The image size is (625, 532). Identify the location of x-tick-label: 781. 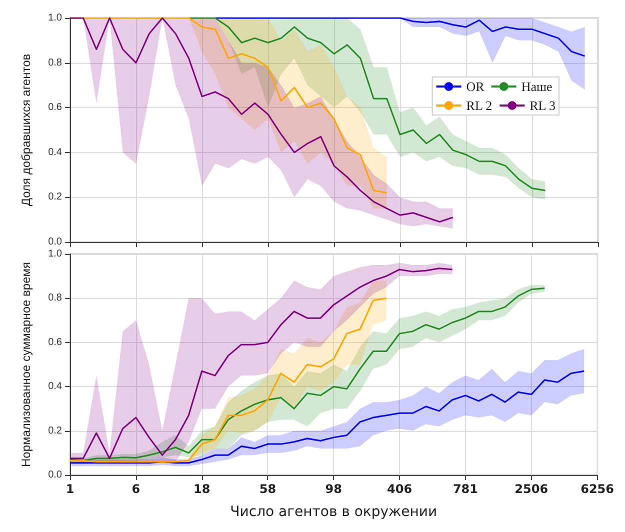
(465, 489).